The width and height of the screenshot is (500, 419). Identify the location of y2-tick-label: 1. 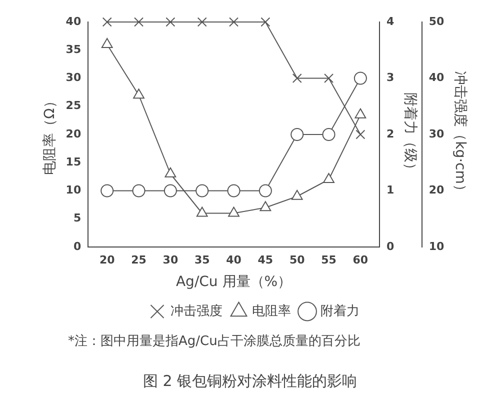
(390, 190).